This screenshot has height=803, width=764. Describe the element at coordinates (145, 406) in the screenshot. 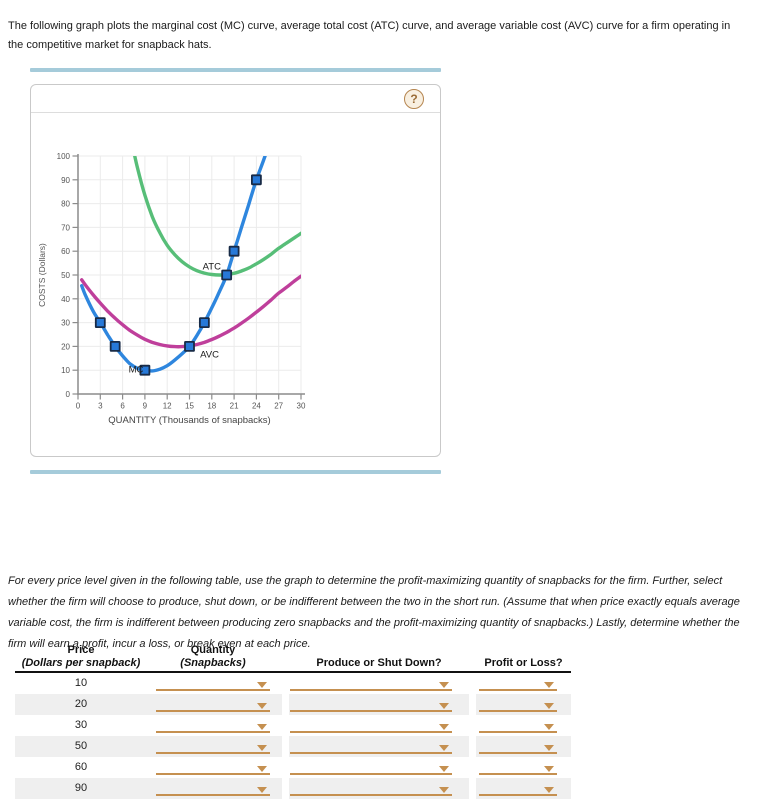

I see `x-tick-label: 9` at that location.